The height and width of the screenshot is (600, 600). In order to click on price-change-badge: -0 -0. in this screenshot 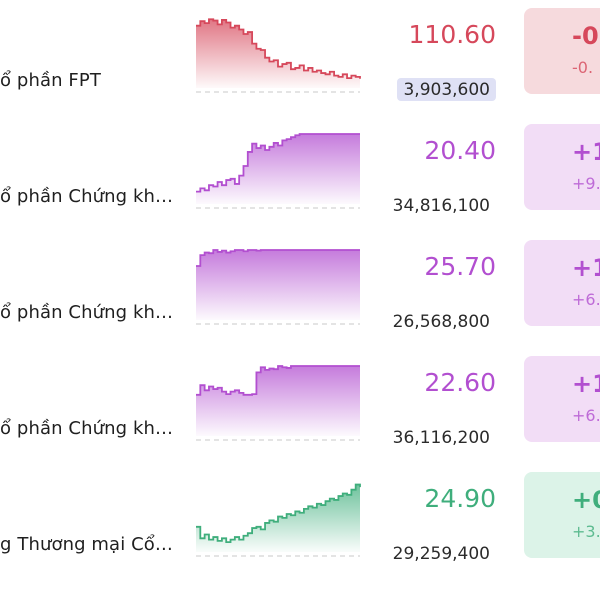, I will do `click(562, 51)`.